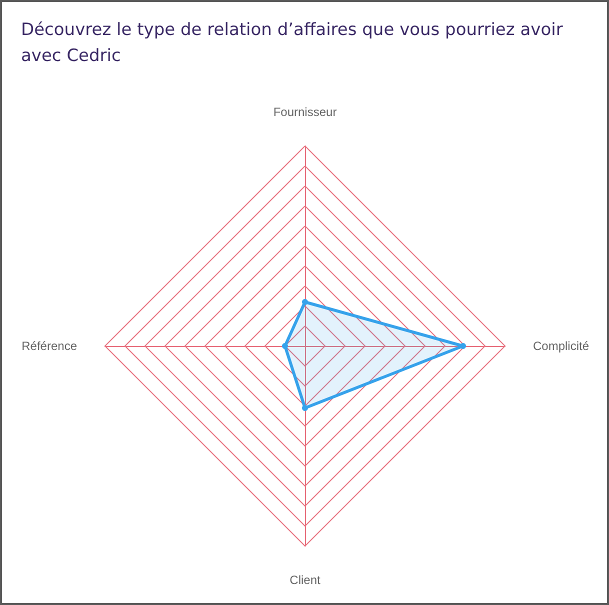  What do you see at coordinates (305, 112) in the screenshot?
I see `spoke-label: Fournisseur` at bounding box center [305, 112].